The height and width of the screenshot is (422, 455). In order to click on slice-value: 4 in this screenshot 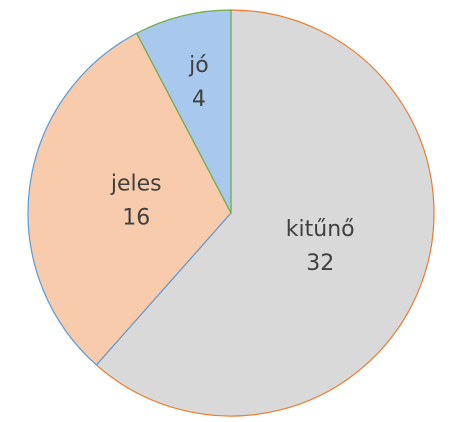, I will do `click(199, 99)`.